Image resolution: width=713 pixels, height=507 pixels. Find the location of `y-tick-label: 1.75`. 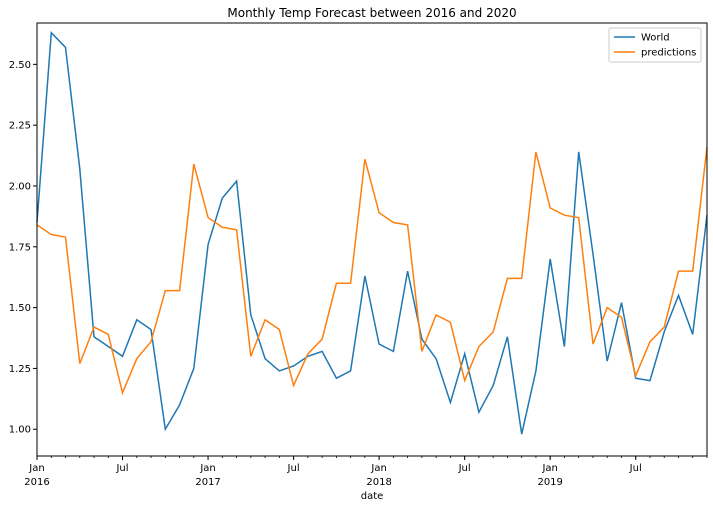

y-tick-label: 1.75 is located at coordinates (20, 247).